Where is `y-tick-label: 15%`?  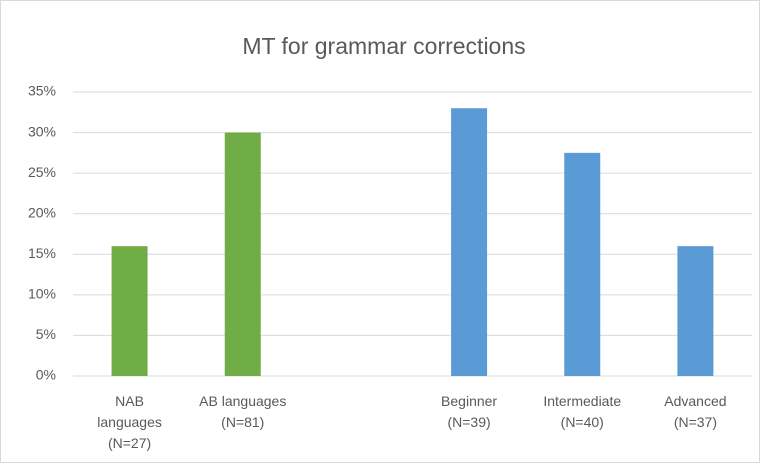
y-tick-label: 15% is located at coordinates (42, 253).